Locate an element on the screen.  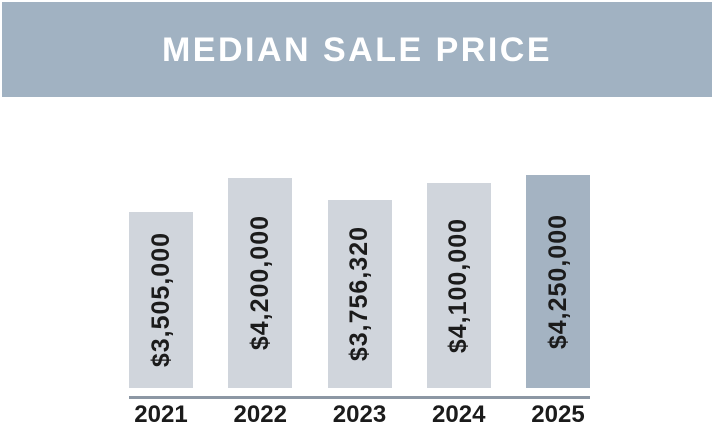
bar-2023: $3,756,320 is located at coordinates (359, 294).